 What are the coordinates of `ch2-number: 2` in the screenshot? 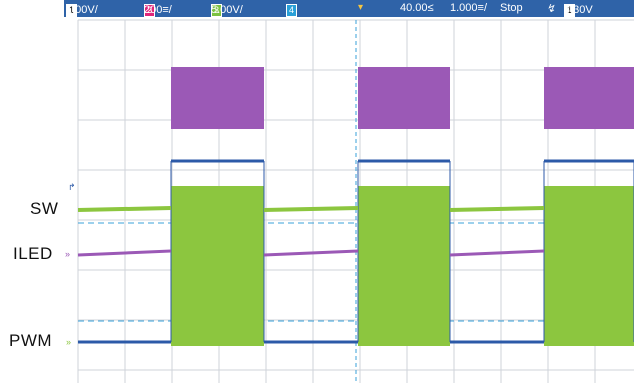 It's located at (149, 10).